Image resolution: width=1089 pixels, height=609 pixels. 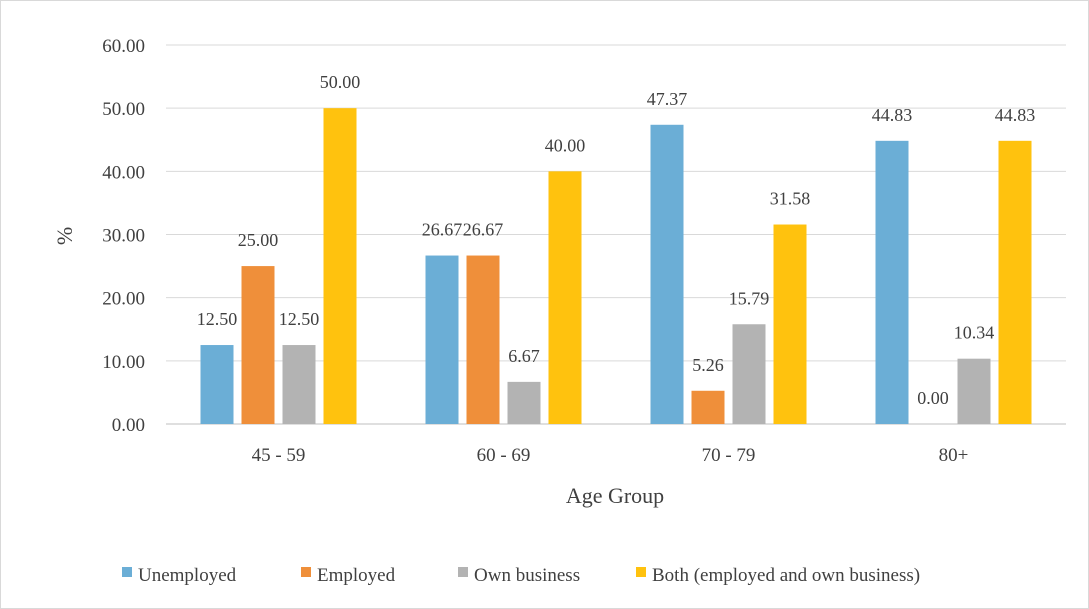 What do you see at coordinates (524, 356) in the screenshot?
I see `data-label: 6.67` at bounding box center [524, 356].